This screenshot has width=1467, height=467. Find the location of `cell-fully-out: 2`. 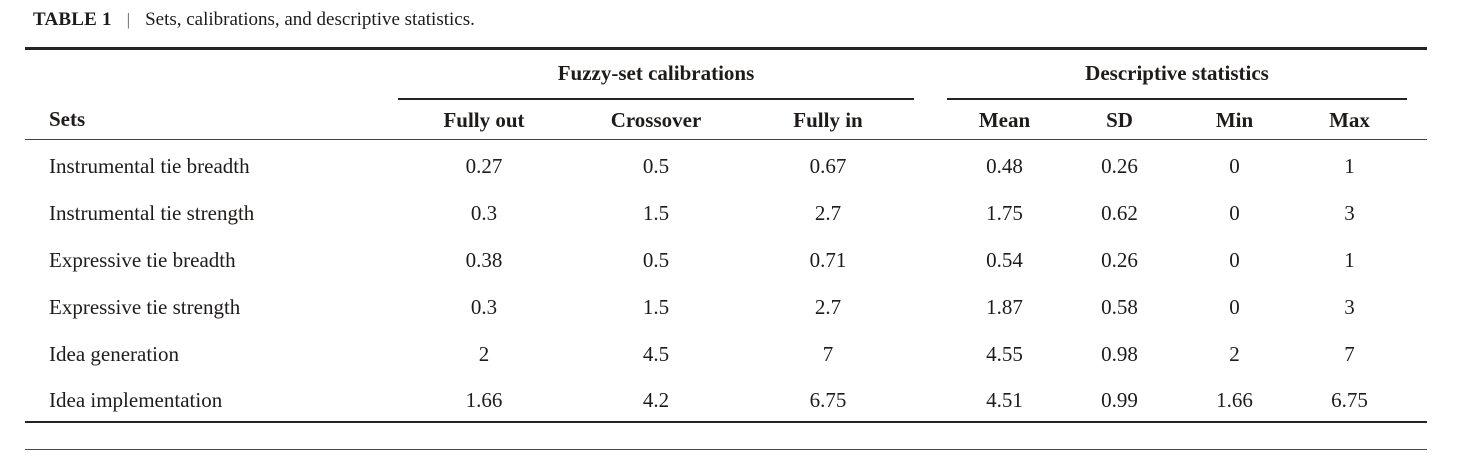

cell-fully-out: 2 is located at coordinates (484, 353).